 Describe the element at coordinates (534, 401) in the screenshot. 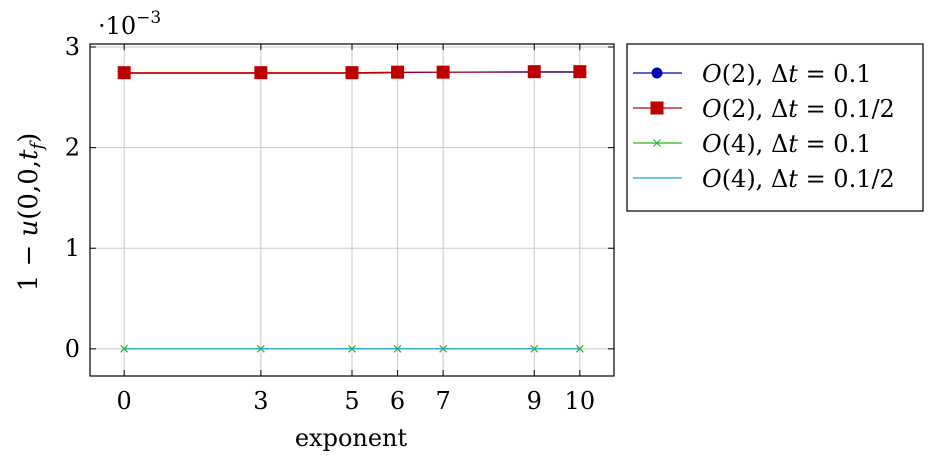

I see `x-tick-label: 9` at that location.